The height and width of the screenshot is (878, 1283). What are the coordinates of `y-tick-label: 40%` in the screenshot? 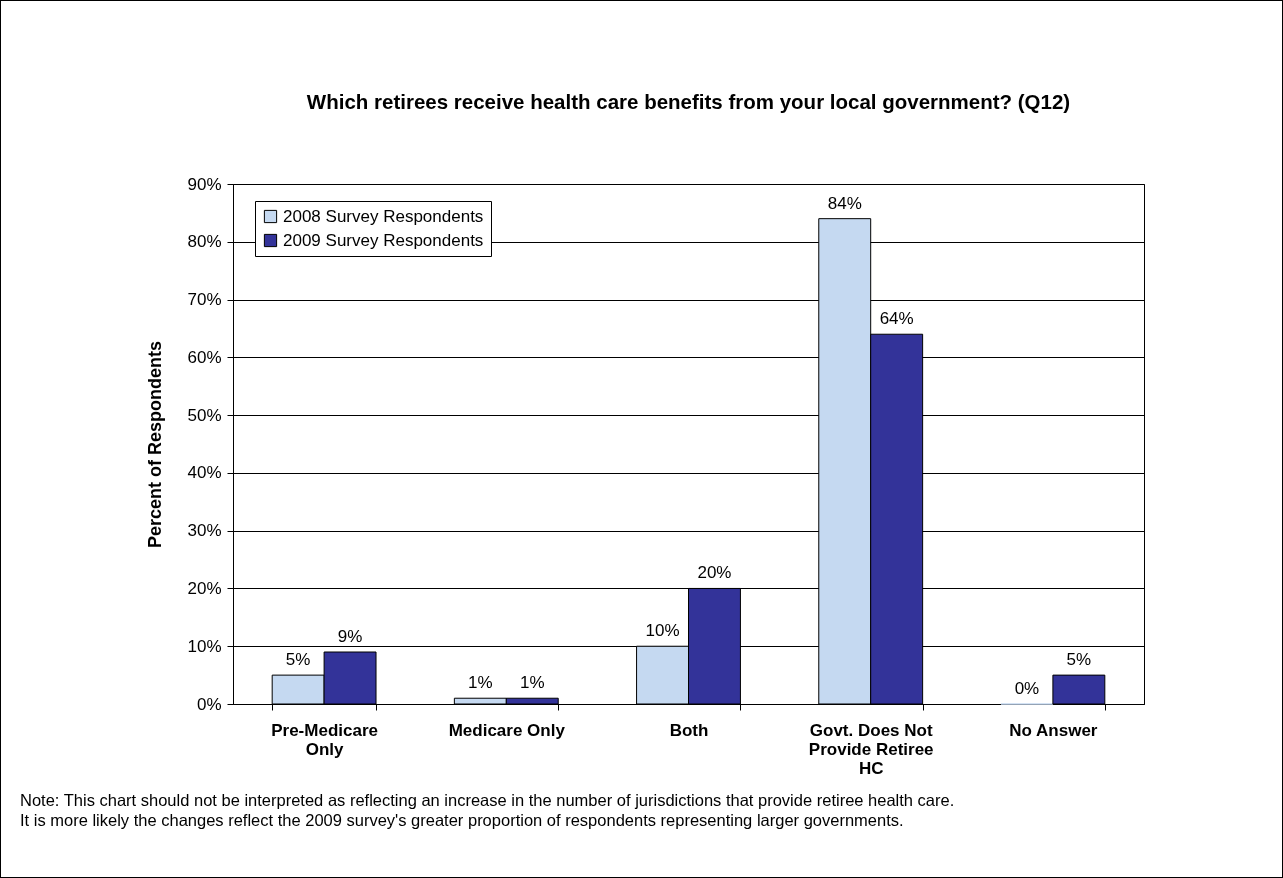 It's located at (204, 473).